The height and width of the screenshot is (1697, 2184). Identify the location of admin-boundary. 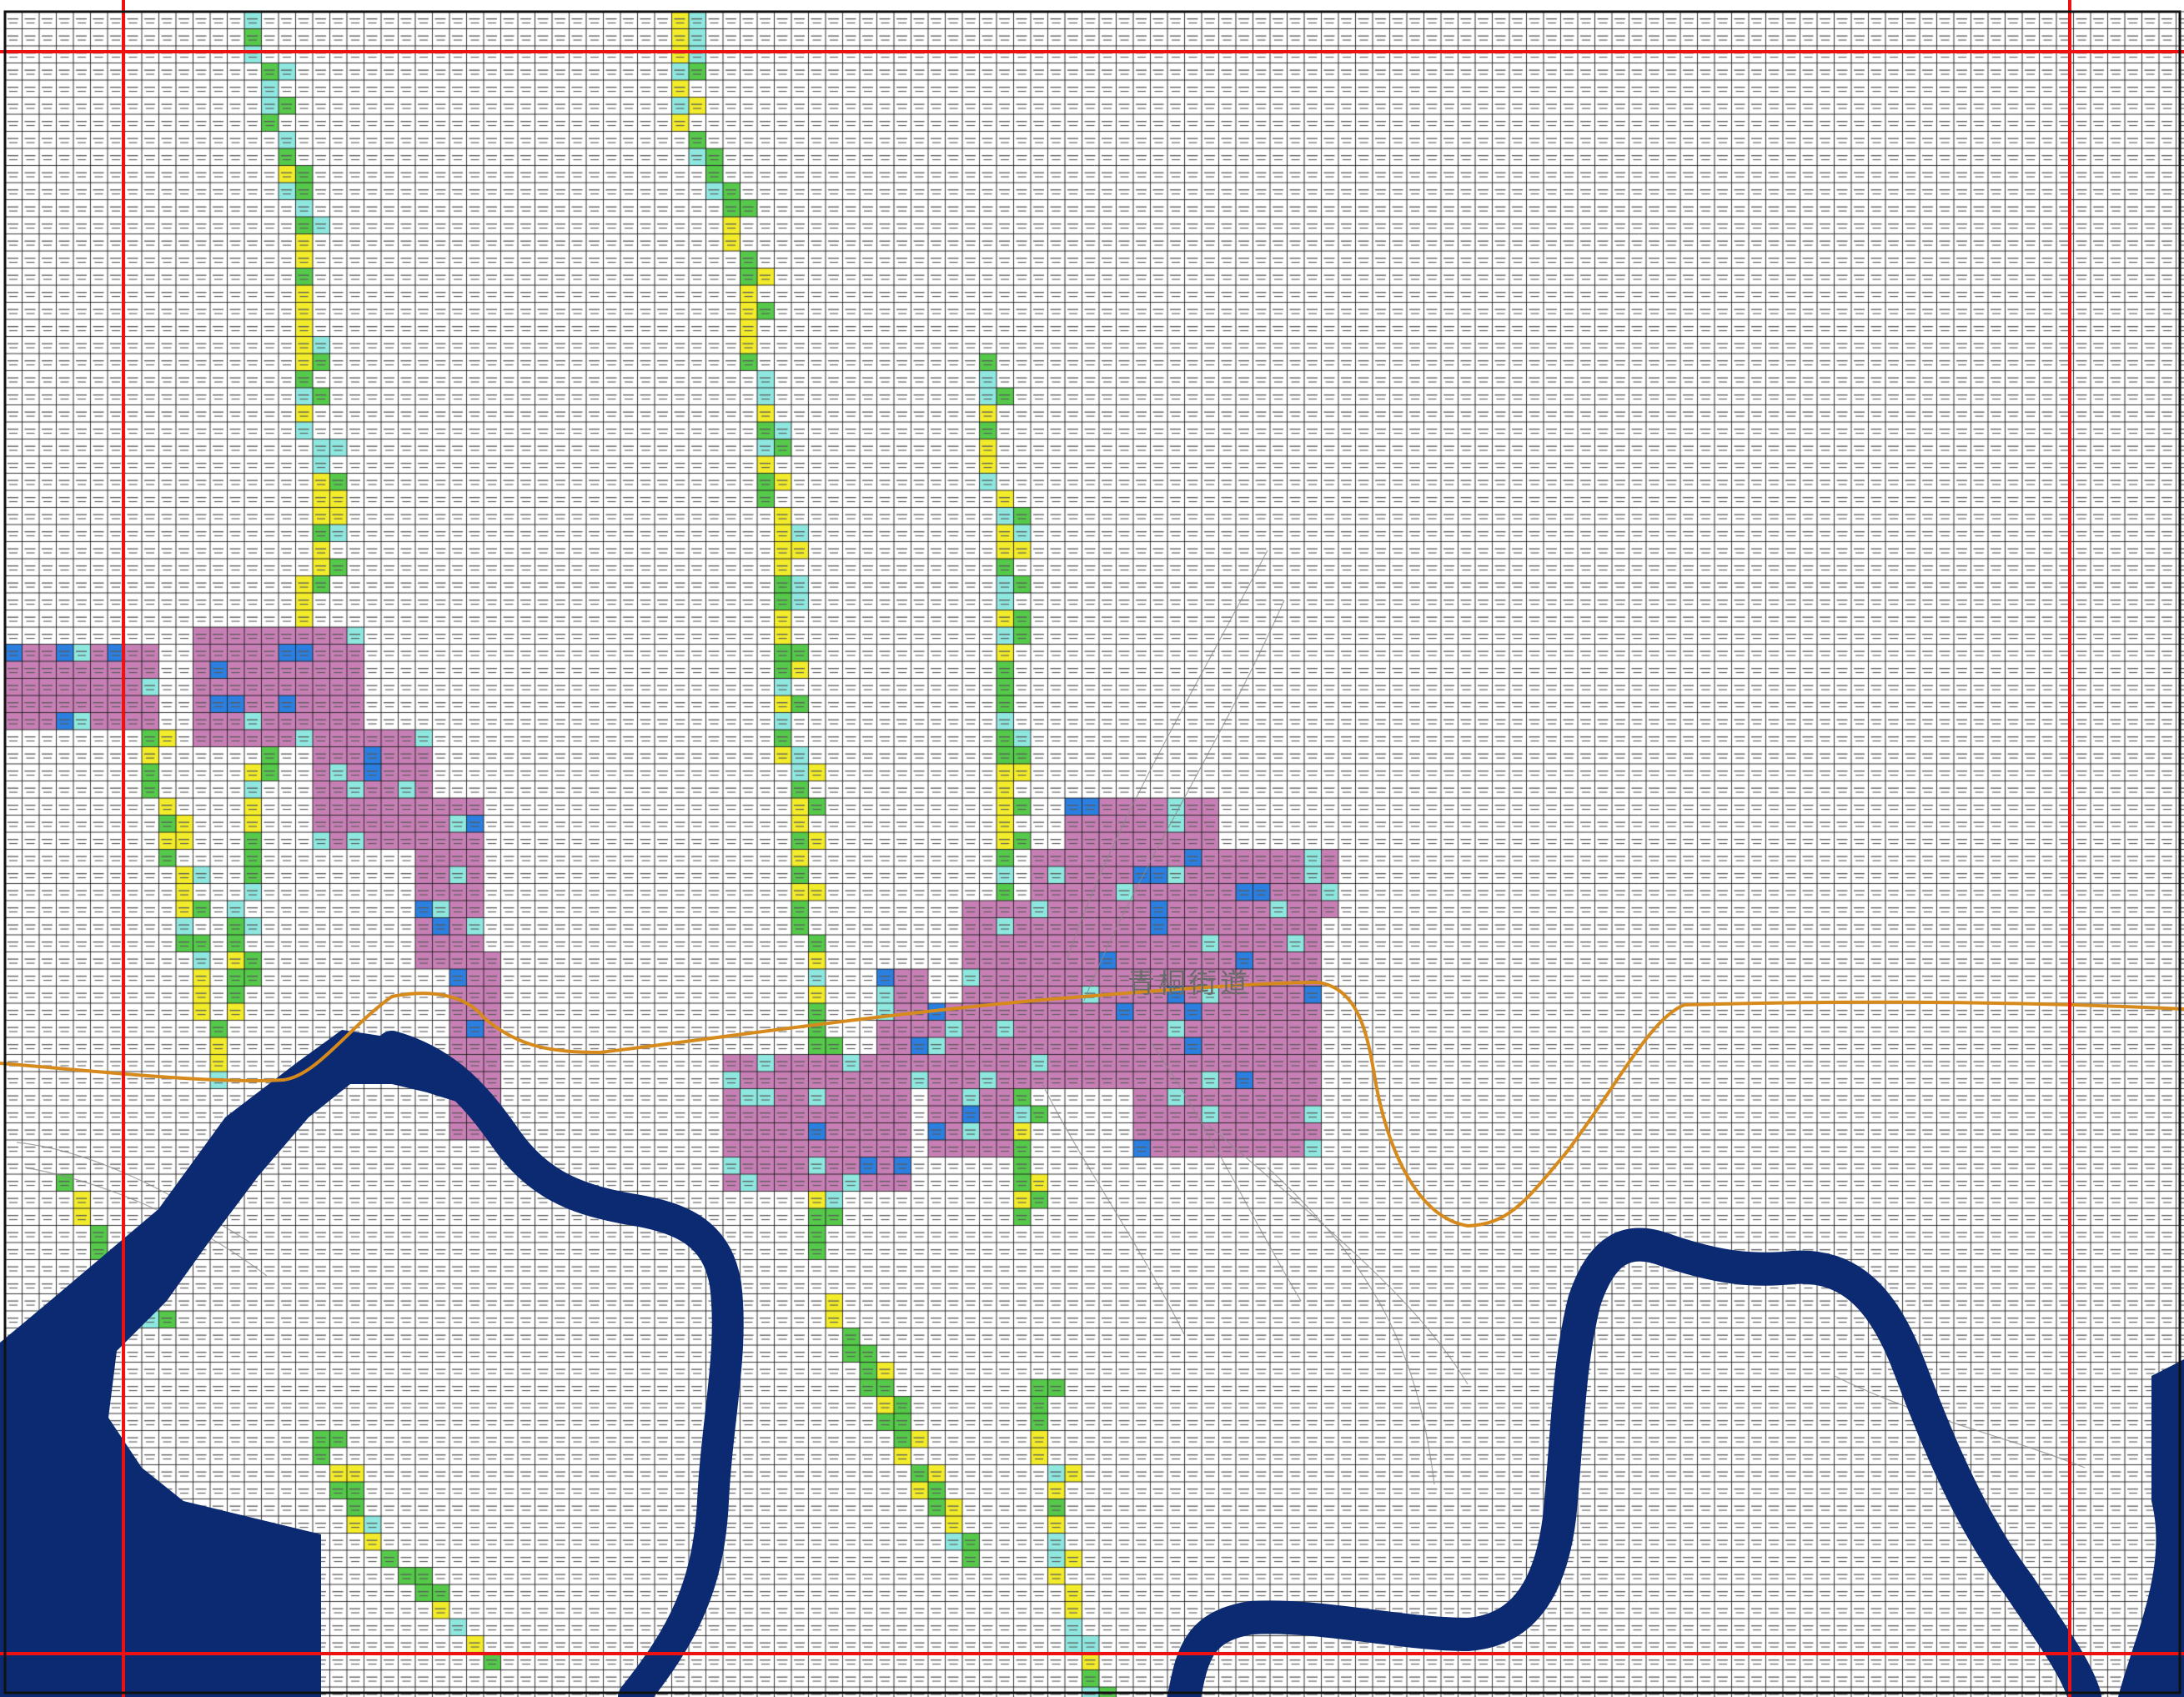
(1092, 1104).